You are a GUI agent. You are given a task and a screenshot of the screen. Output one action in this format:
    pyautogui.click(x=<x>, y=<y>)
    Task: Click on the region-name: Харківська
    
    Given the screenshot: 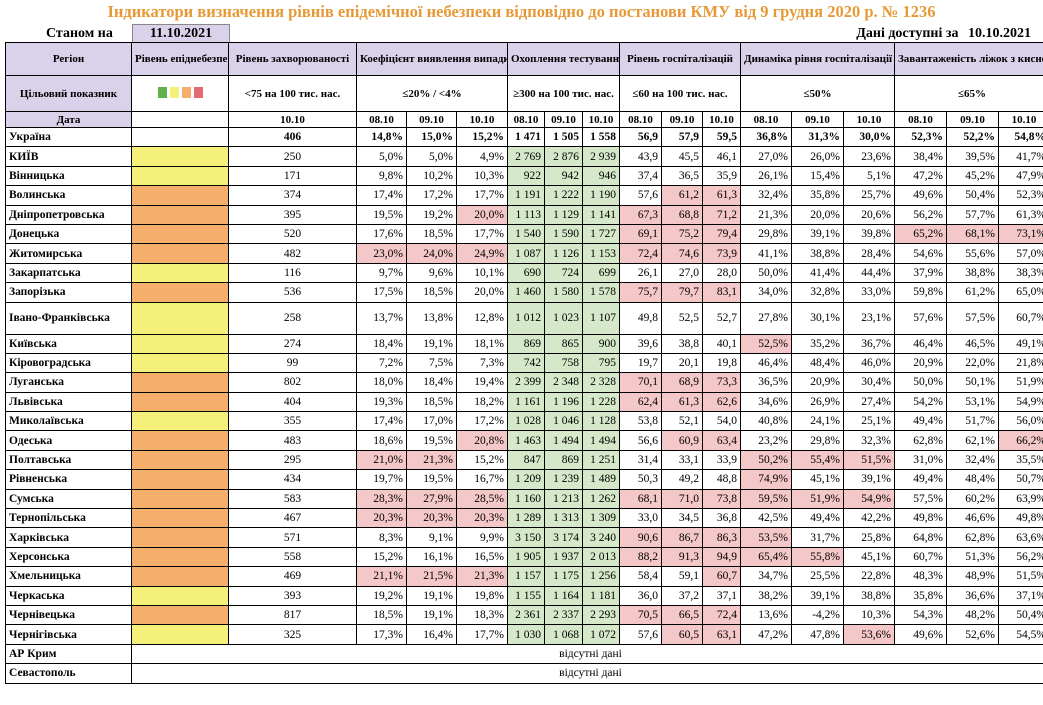 What is the action you would take?
    pyautogui.click(x=68, y=537)
    